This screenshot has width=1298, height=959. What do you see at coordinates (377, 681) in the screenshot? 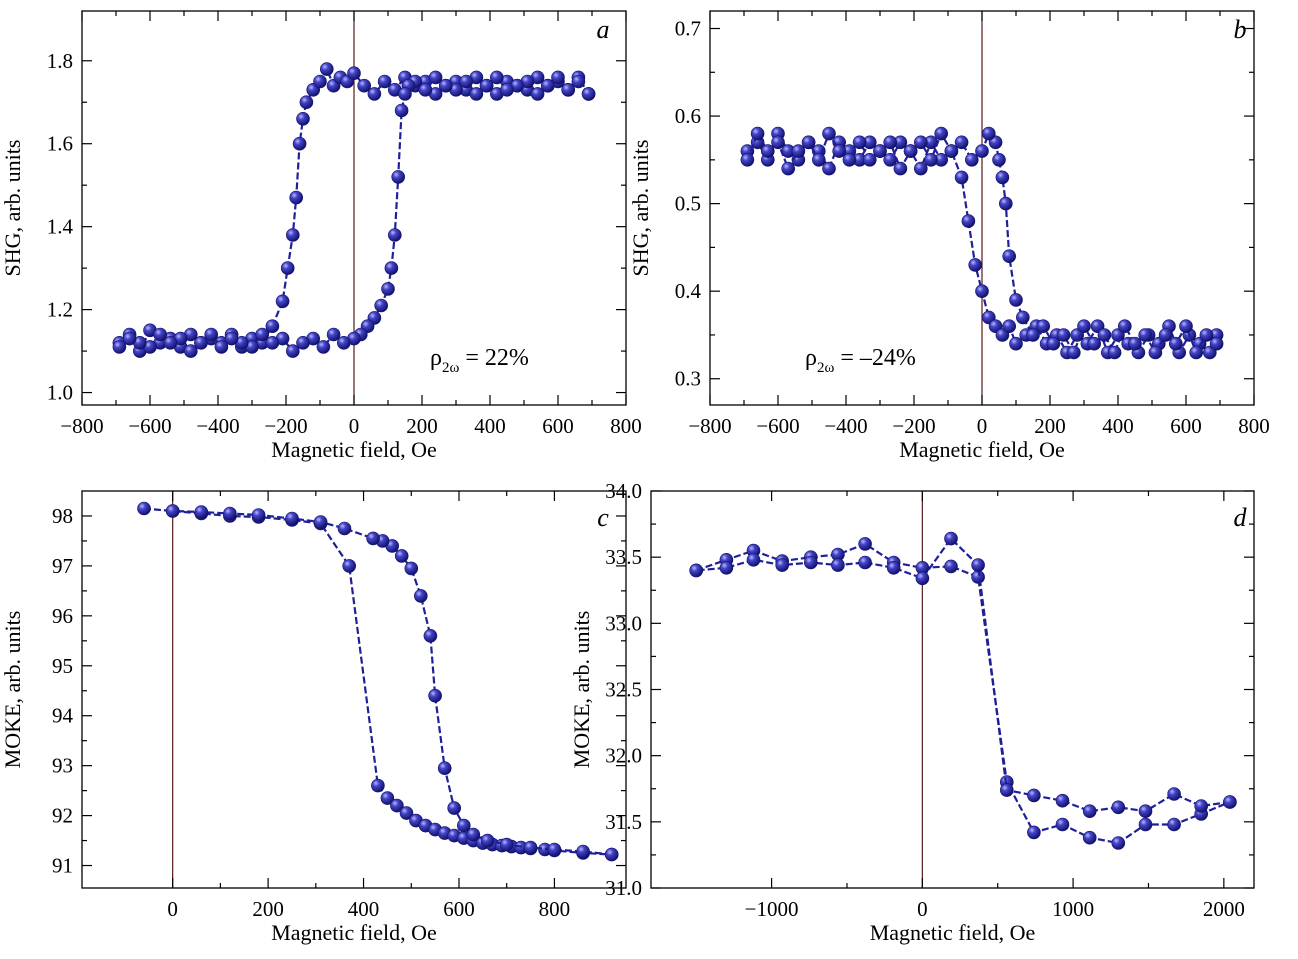
I see `series-line` at bounding box center [377, 681].